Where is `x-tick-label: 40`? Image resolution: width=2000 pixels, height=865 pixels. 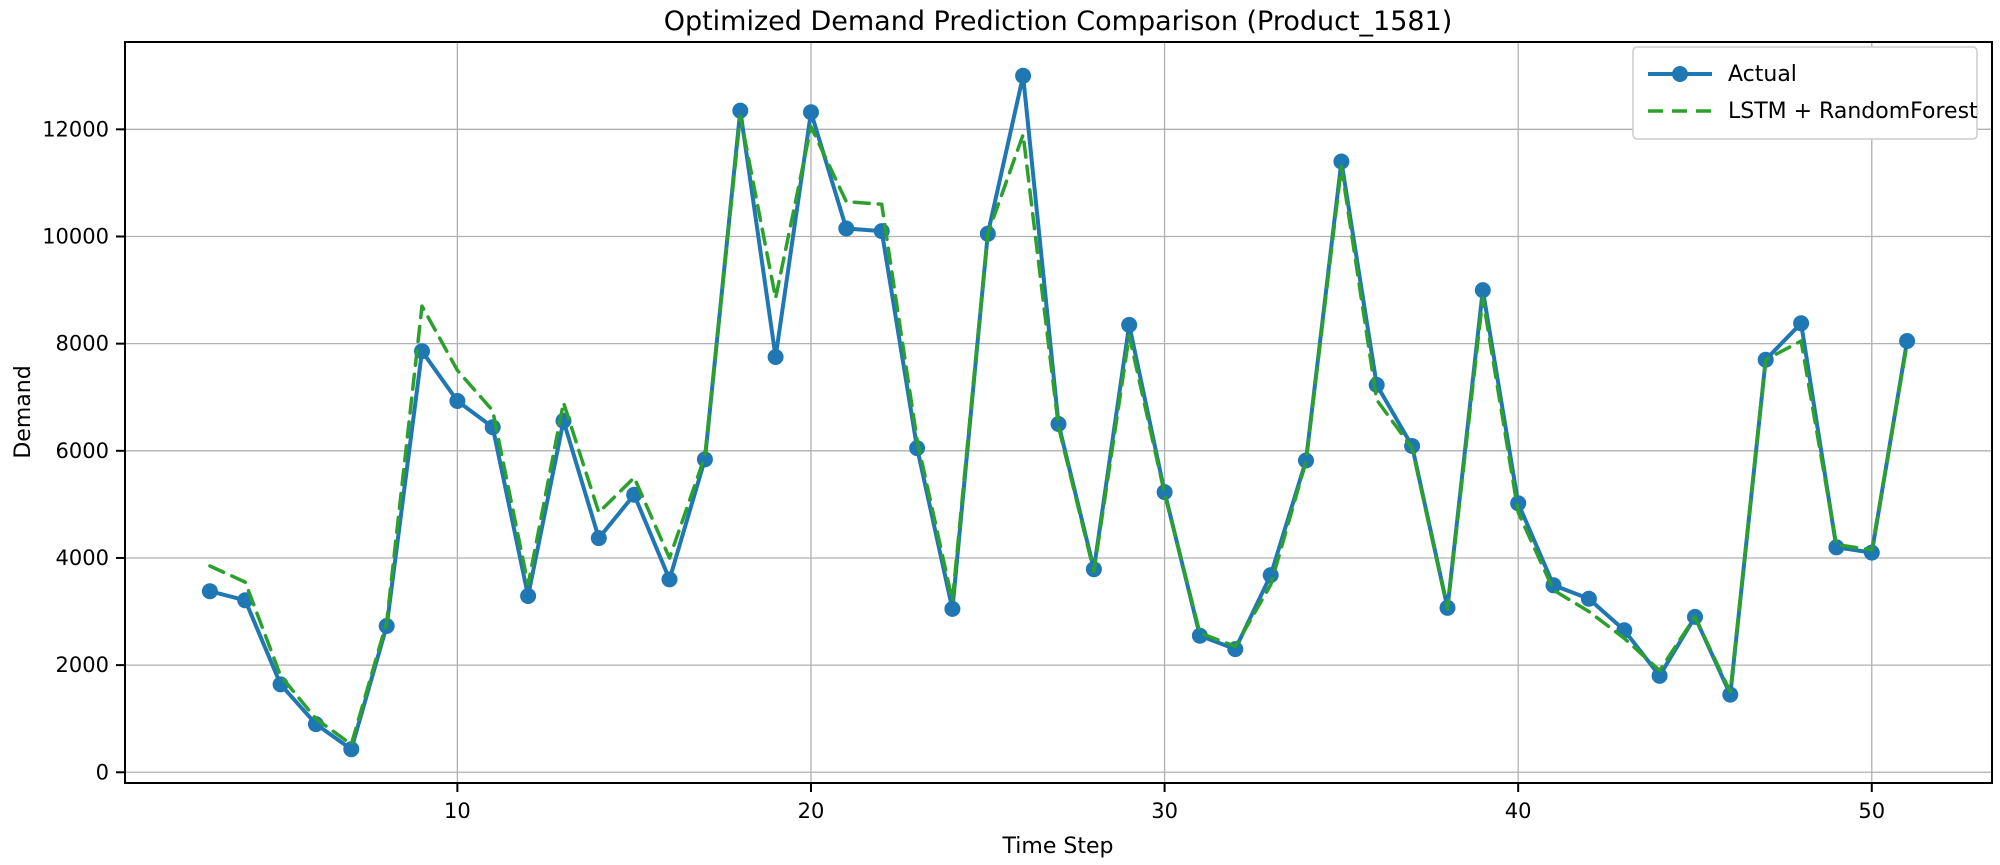
x-tick-label: 40 is located at coordinates (1518, 811).